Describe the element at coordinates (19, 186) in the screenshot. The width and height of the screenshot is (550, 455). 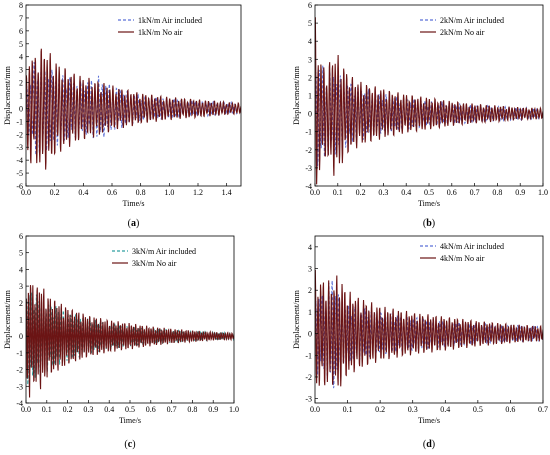
I see `y-tick-label: -6` at that location.